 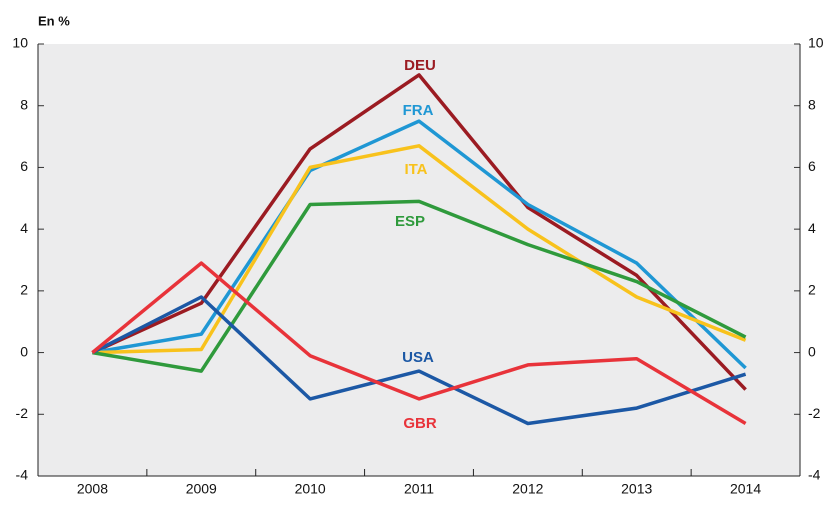 I want to click on x-tick-label: 2009, so click(x=201, y=489).